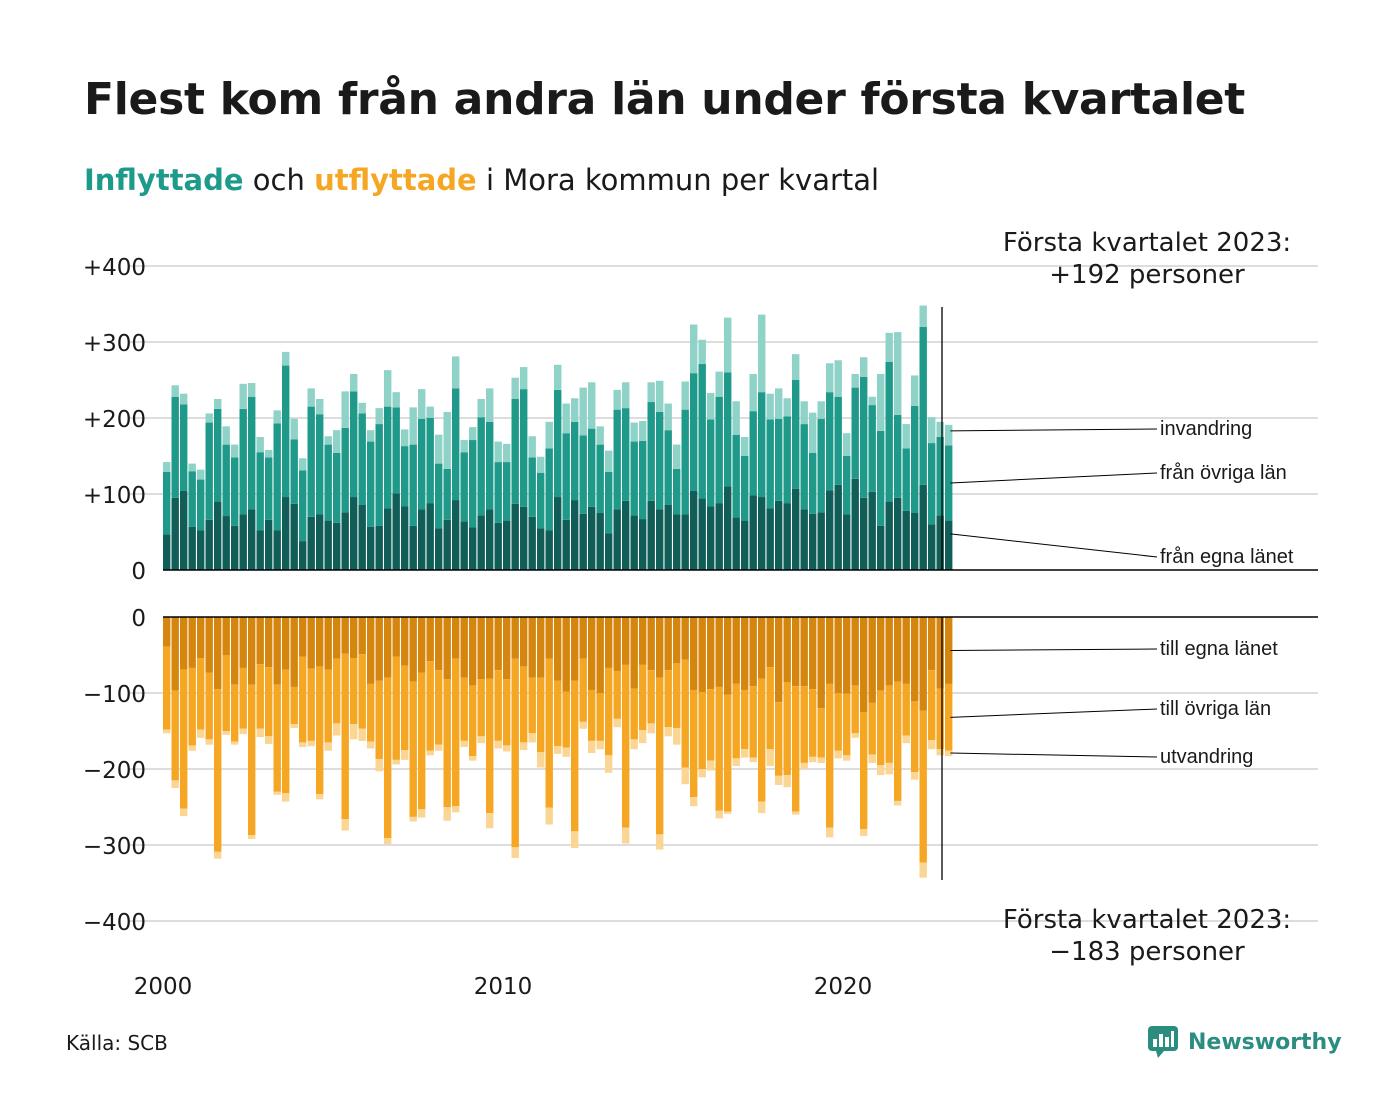  What do you see at coordinates (1223, 473) in the screenshot?
I see `series-label-in: från övriga län` at bounding box center [1223, 473].